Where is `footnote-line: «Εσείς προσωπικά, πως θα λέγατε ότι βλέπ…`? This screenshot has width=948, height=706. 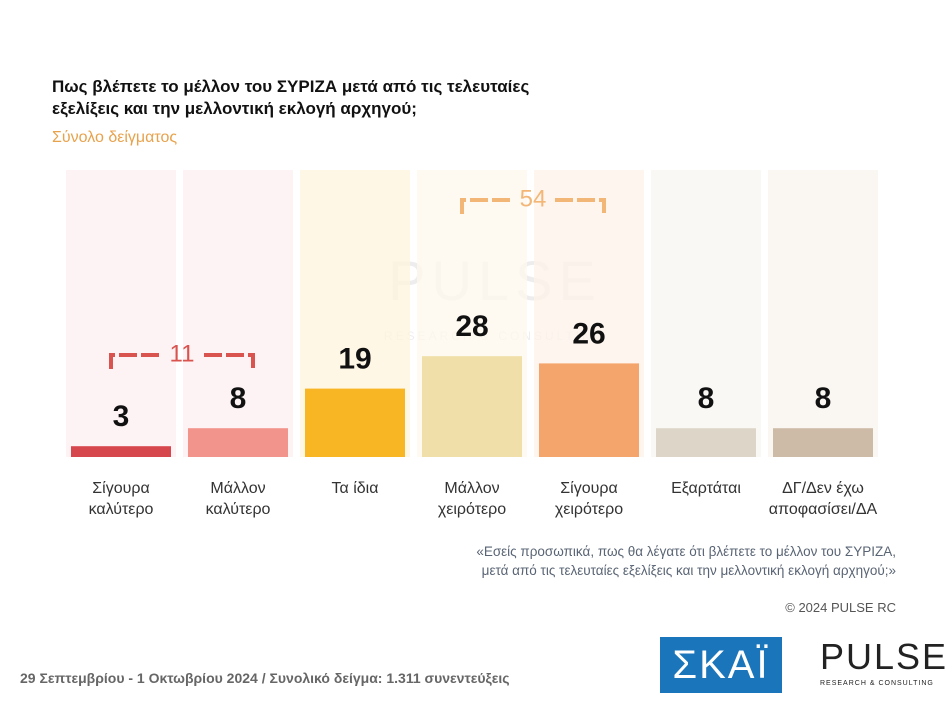 footnote-line: «Εσείς προσωπικά, πως θα λέγατε ότι βλέπ… is located at coordinates (686, 551).